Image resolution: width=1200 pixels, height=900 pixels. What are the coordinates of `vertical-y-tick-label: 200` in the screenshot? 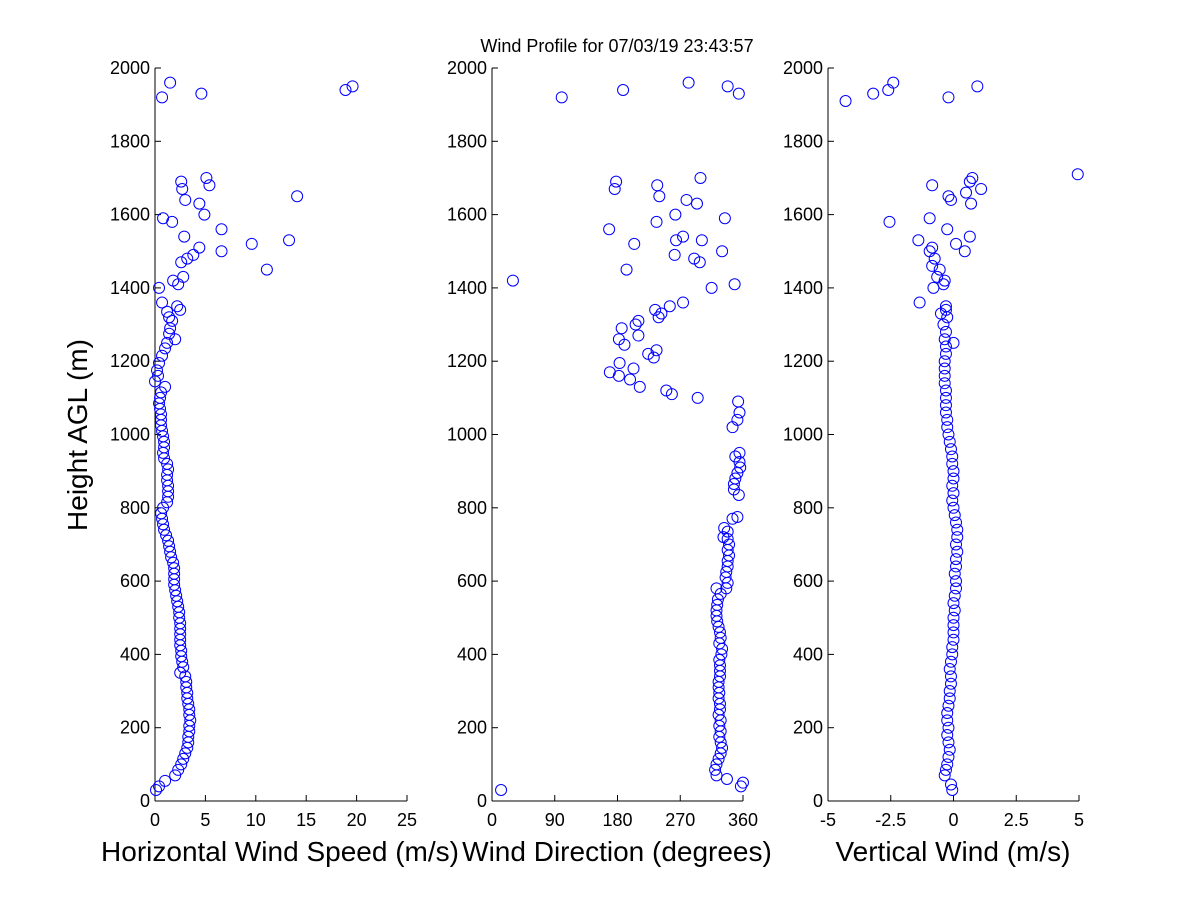 It's located at (808, 728).